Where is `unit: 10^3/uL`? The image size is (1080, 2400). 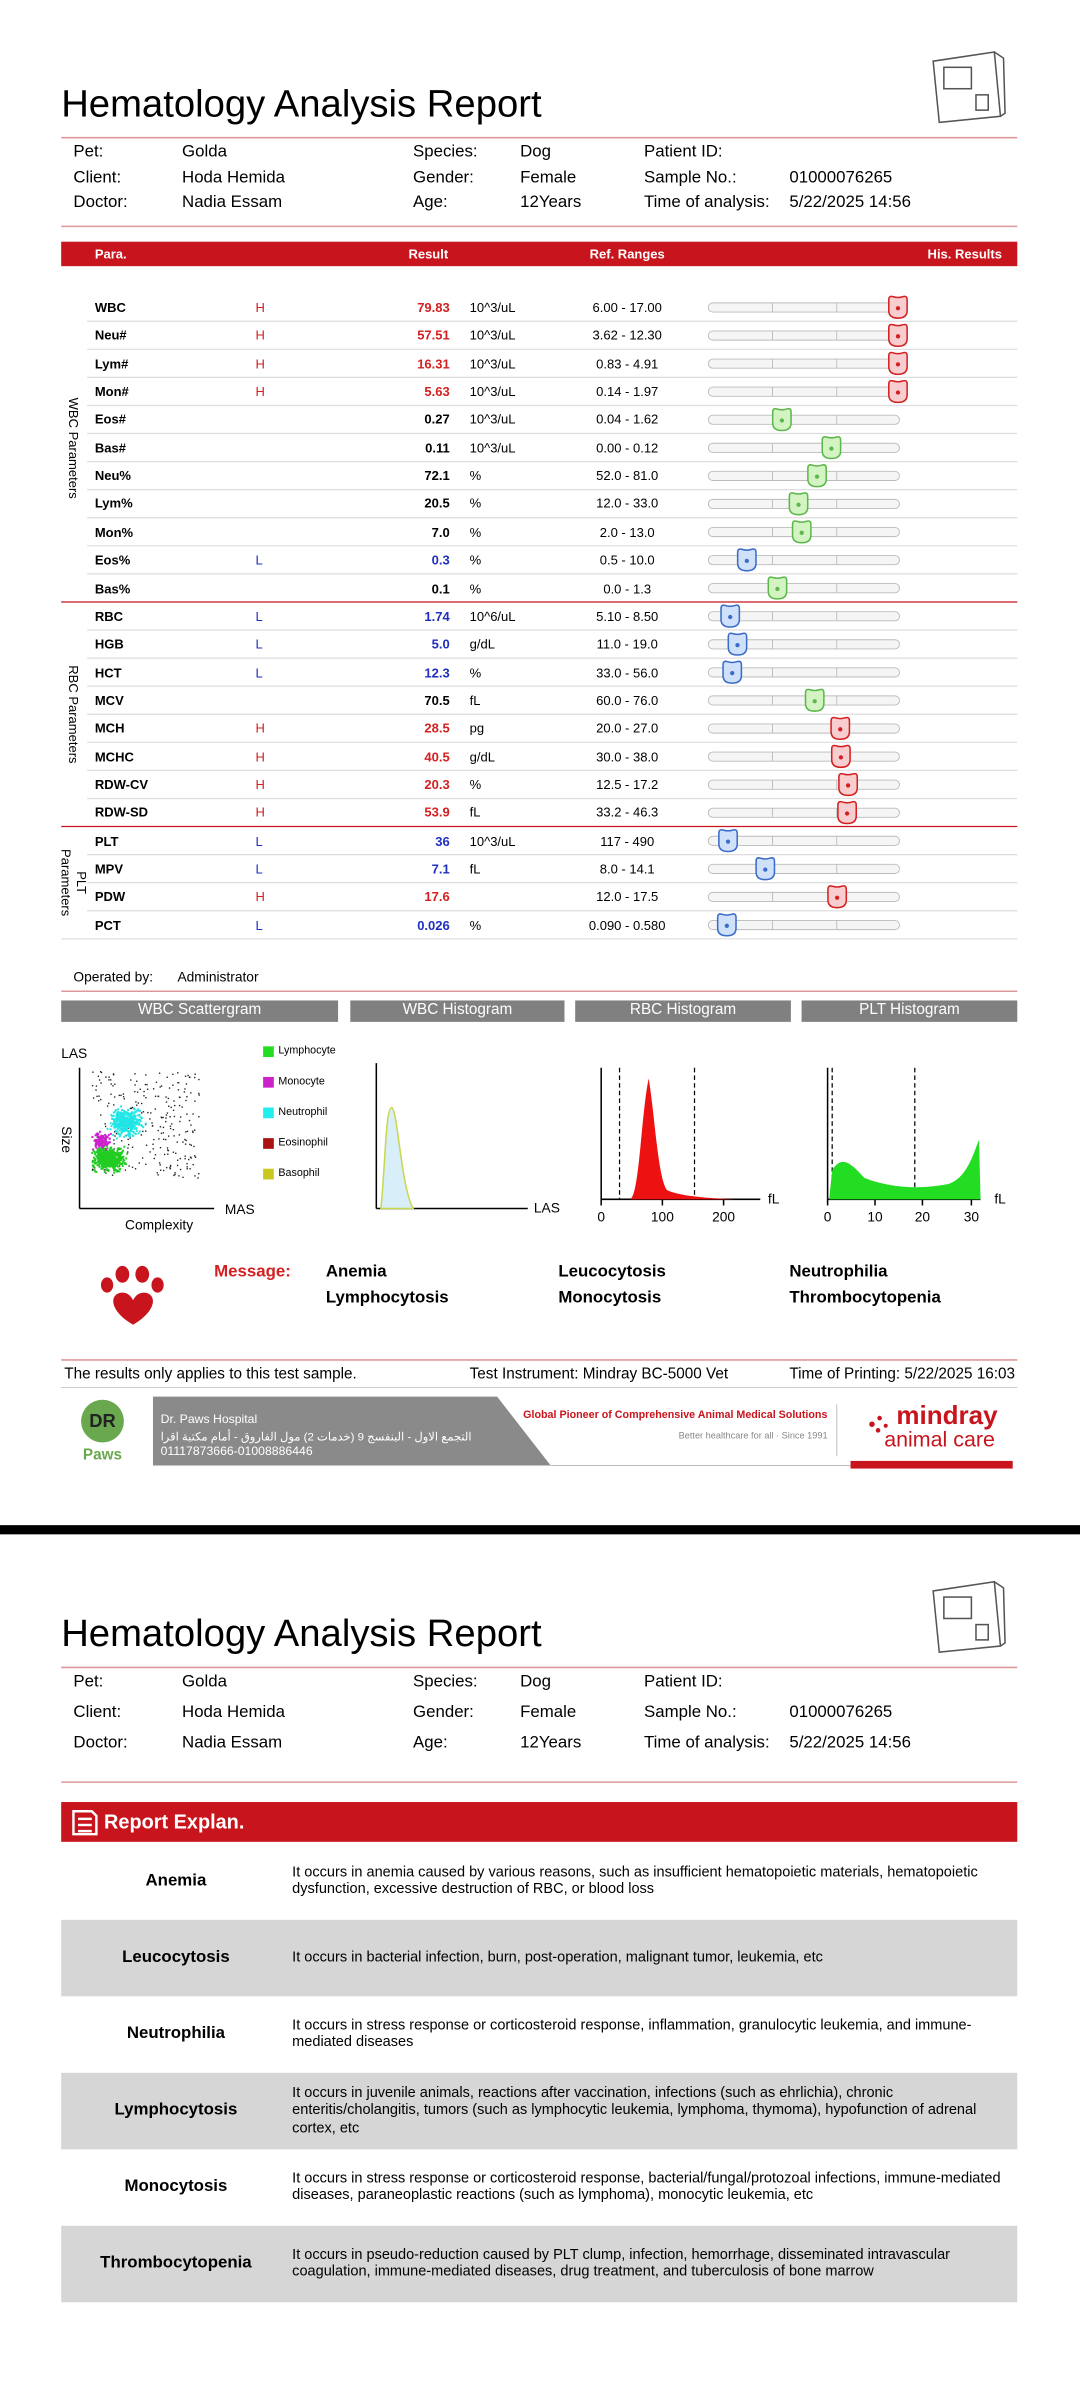 unit: 10^3/uL is located at coordinates (492, 841).